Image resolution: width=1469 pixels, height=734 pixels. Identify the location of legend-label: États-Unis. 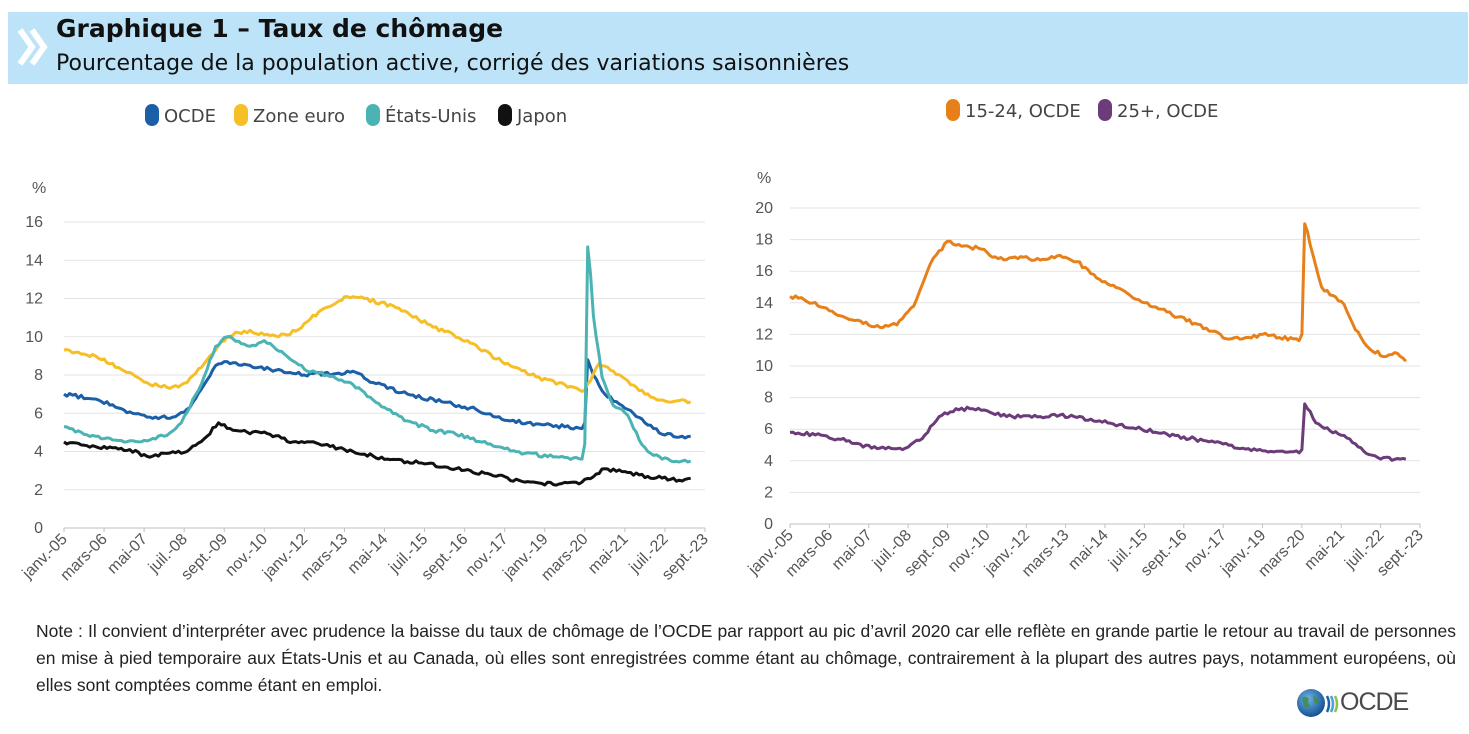
(430, 116).